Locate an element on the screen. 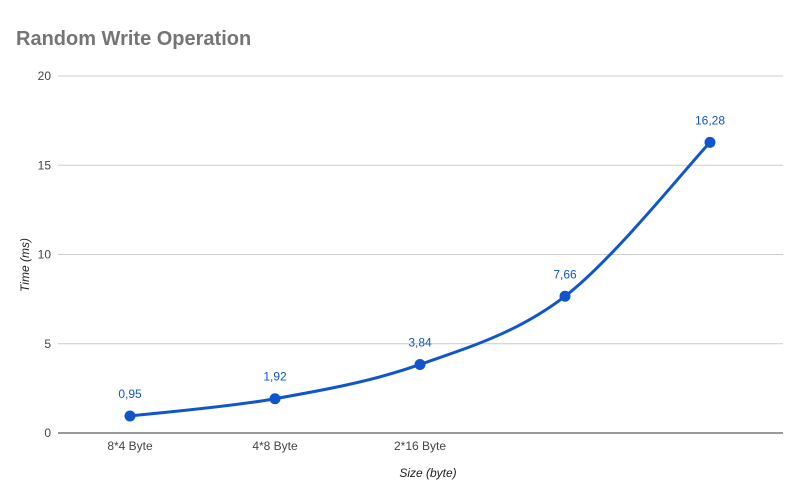  x-axis-ticks: 8*4 Byte 4*8 Byte 2*16 Byte is located at coordinates (276, 446).